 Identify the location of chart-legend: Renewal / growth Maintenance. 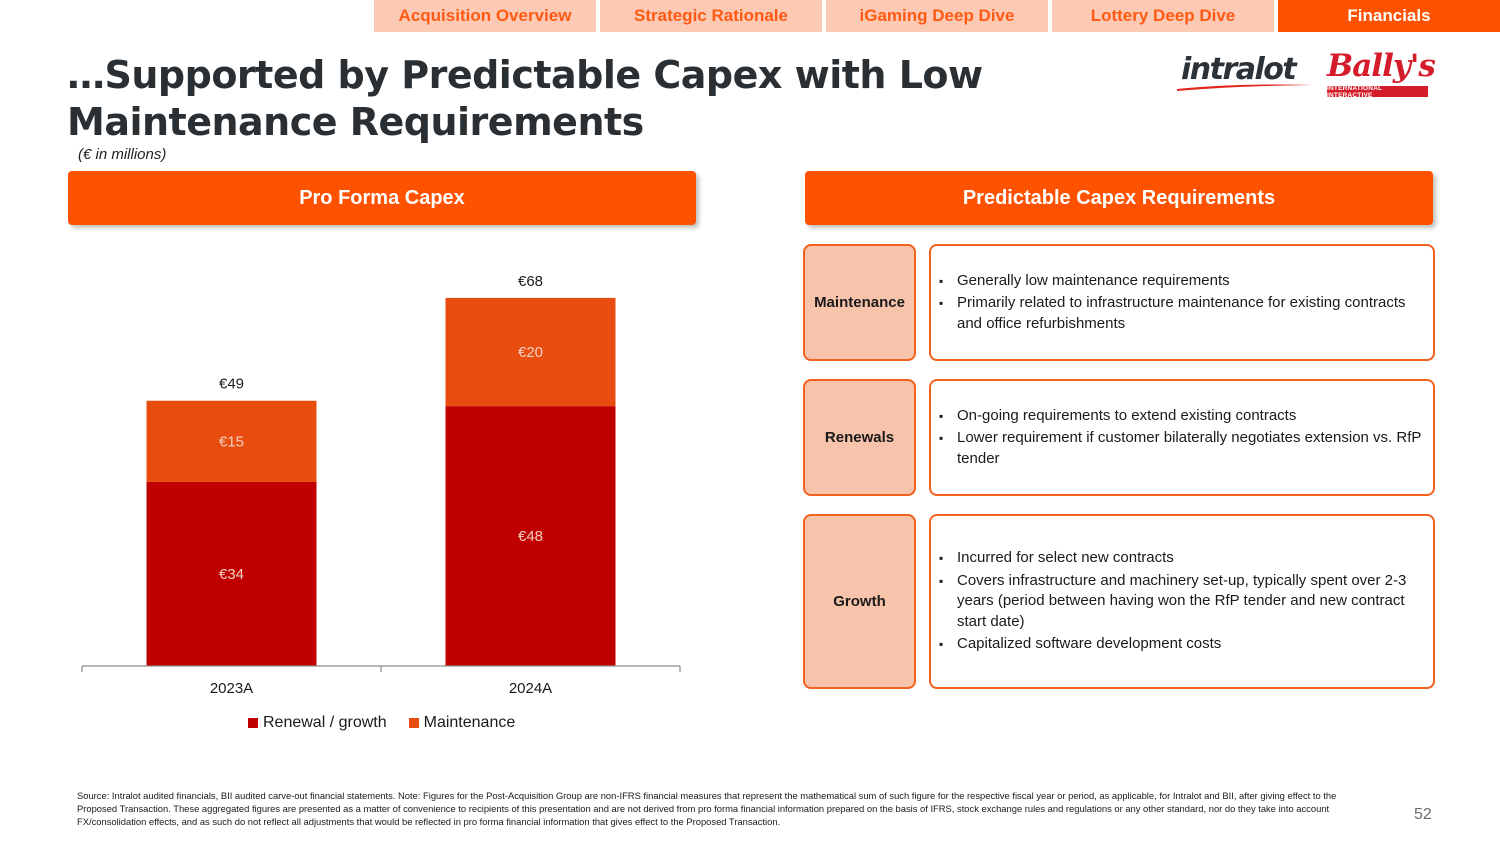
(381, 723).